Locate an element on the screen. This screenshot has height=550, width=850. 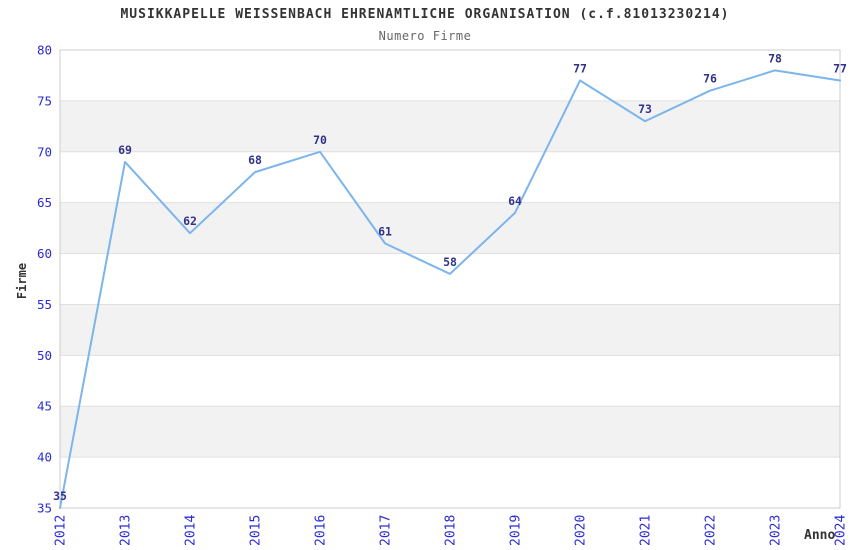
x-tick-label: 2020 is located at coordinates (581, 530).